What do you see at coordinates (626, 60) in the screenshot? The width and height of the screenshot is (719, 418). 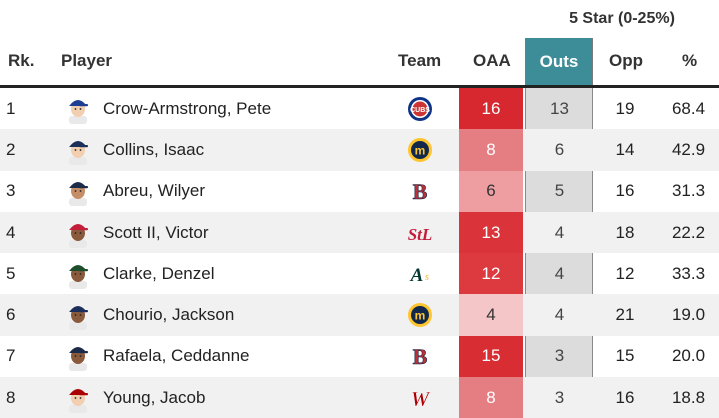 I see `column-header-opp: Opp` at bounding box center [626, 60].